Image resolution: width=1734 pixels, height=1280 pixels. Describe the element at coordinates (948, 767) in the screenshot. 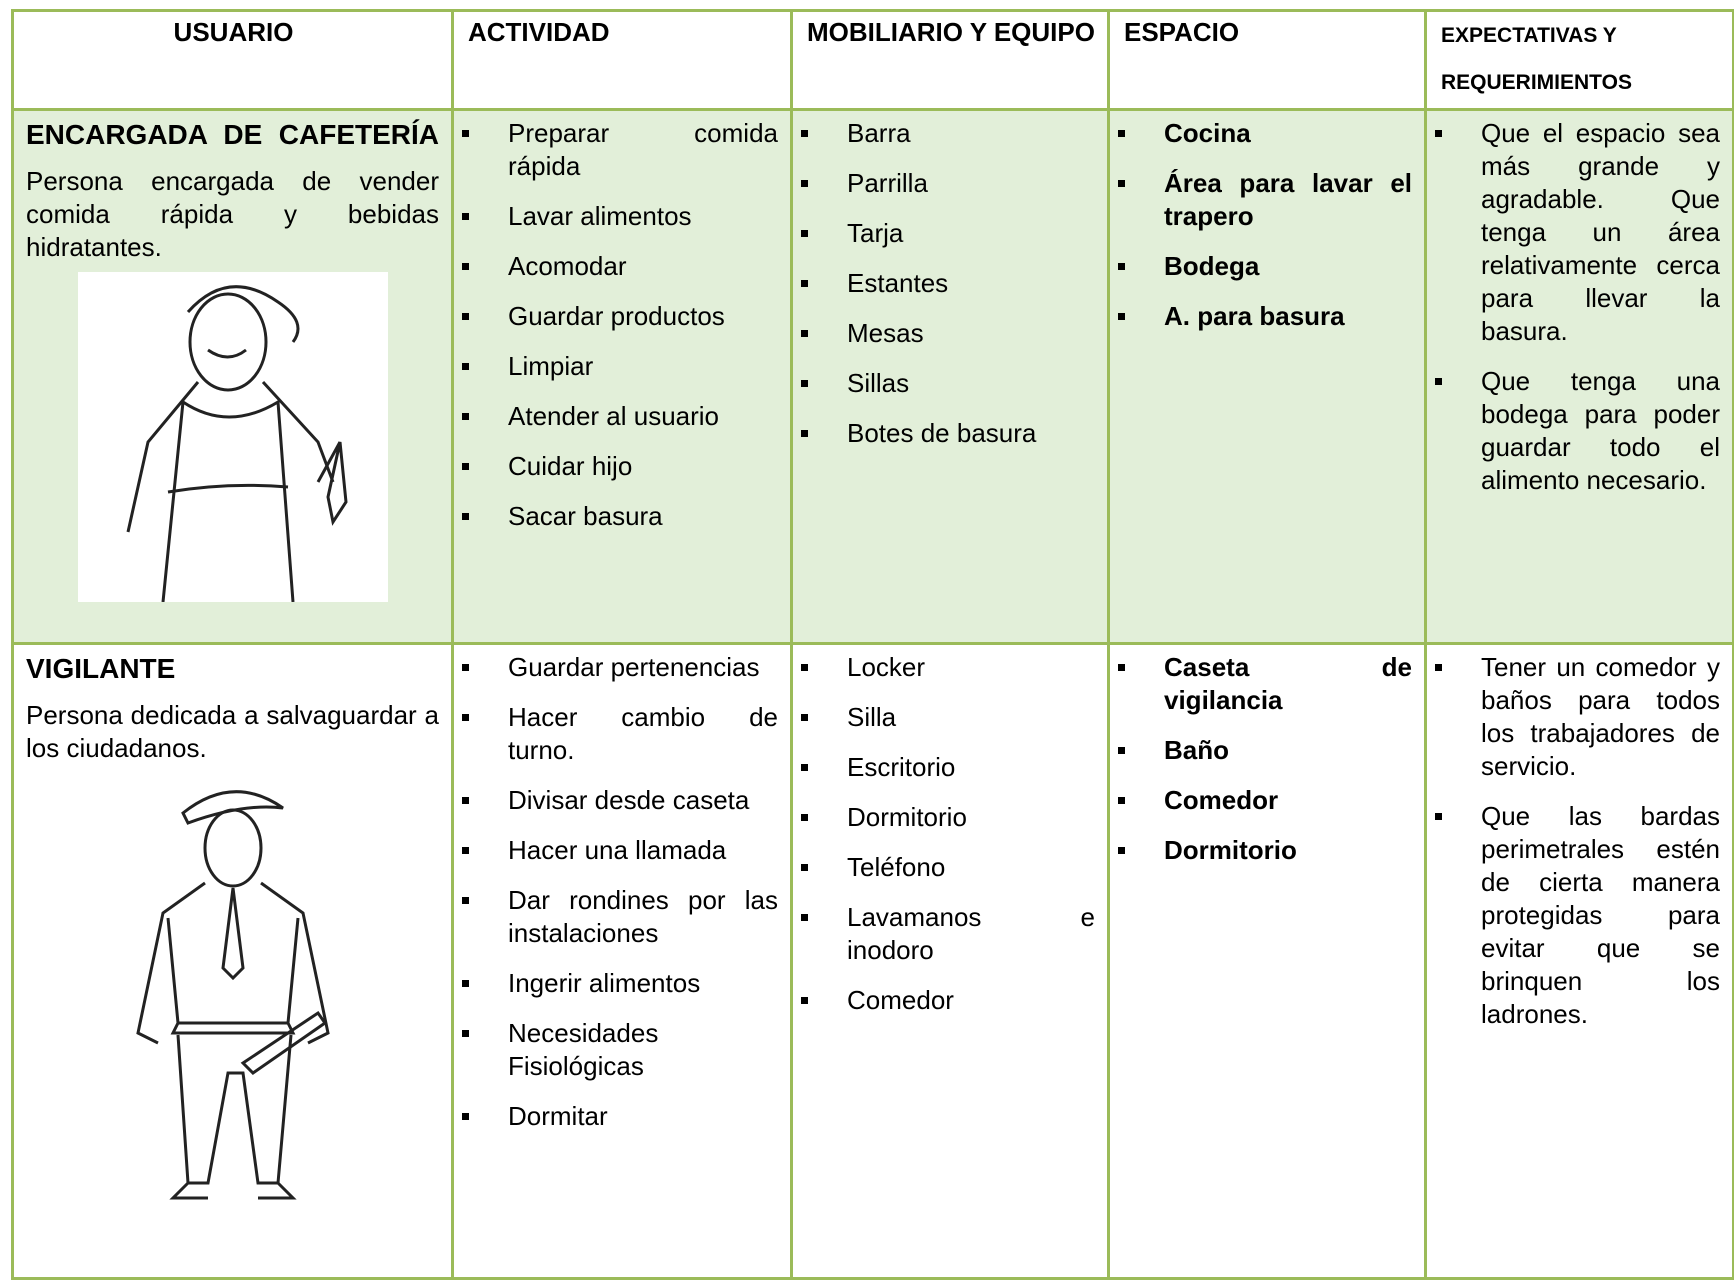

I see `furniture-item: Escritorio` at that location.